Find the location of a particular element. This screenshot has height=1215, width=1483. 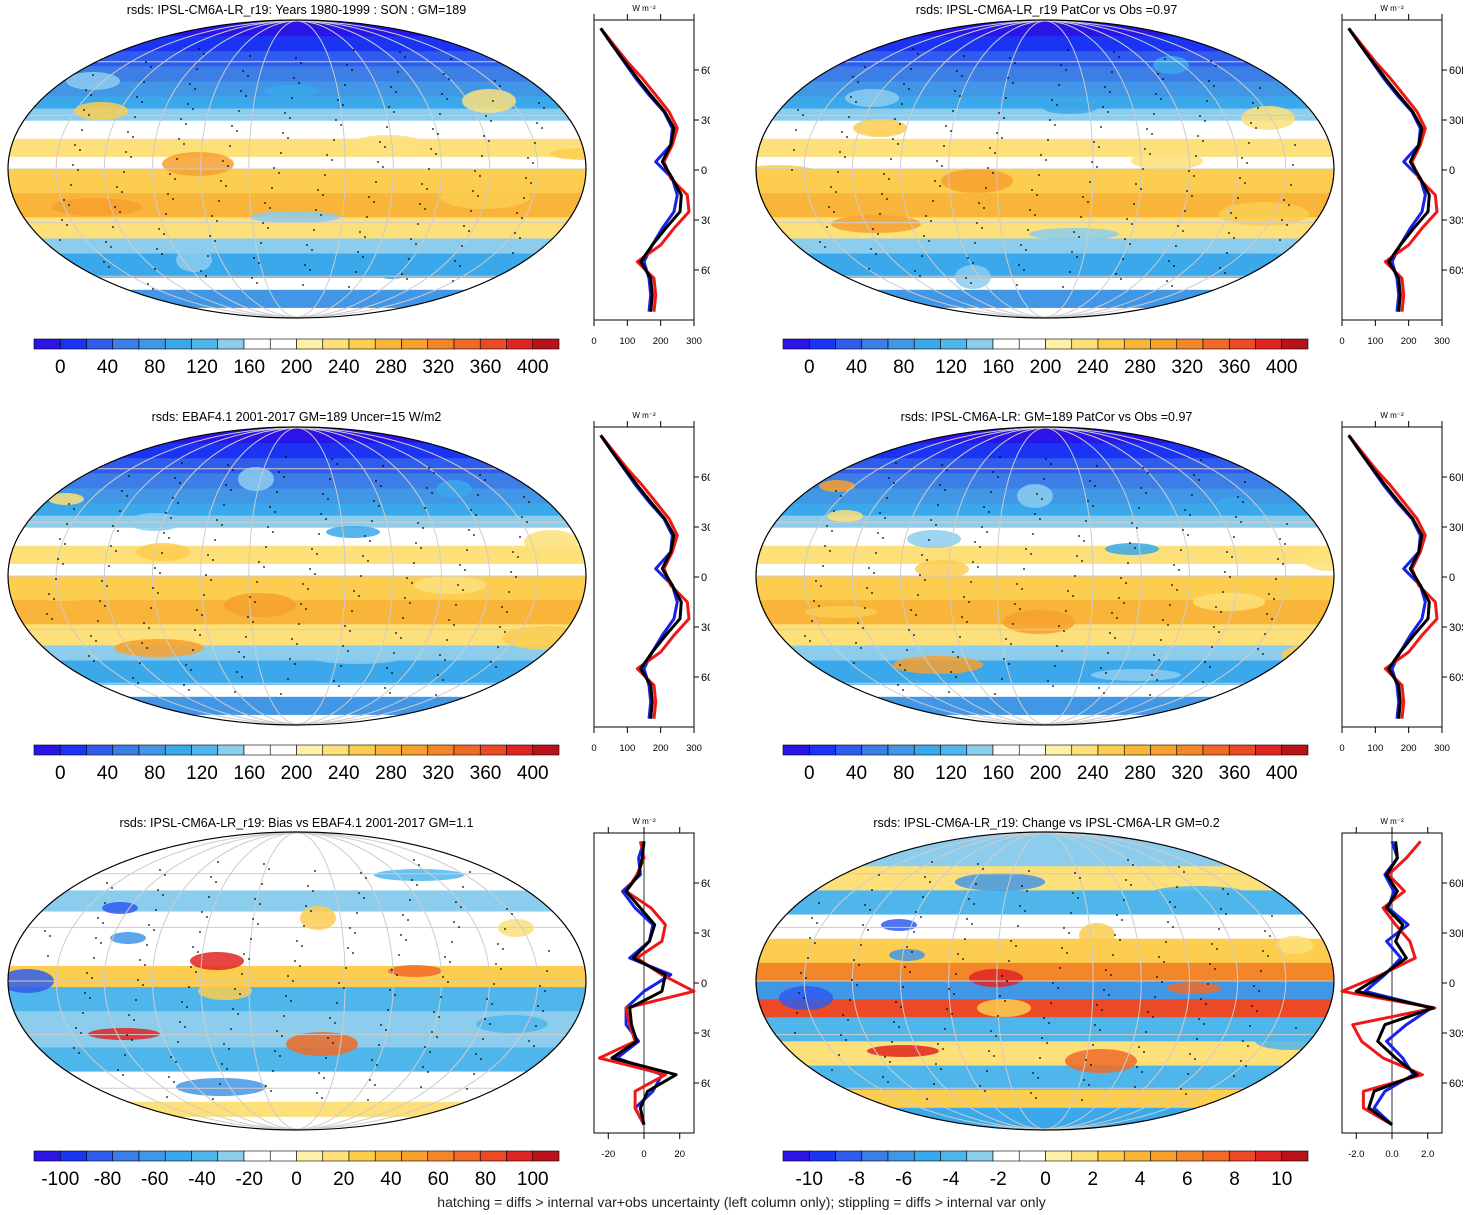

map-graticule is located at coordinates (1045, 981).